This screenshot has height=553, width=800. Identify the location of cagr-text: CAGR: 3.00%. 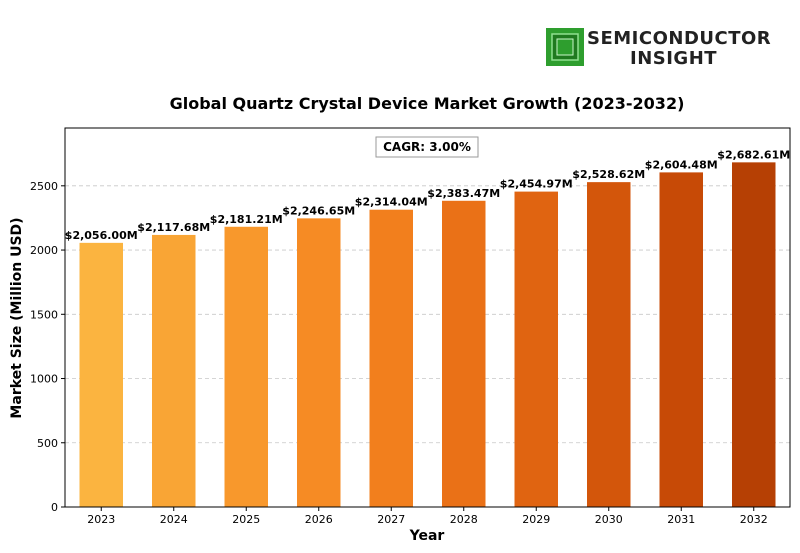
(427, 147).